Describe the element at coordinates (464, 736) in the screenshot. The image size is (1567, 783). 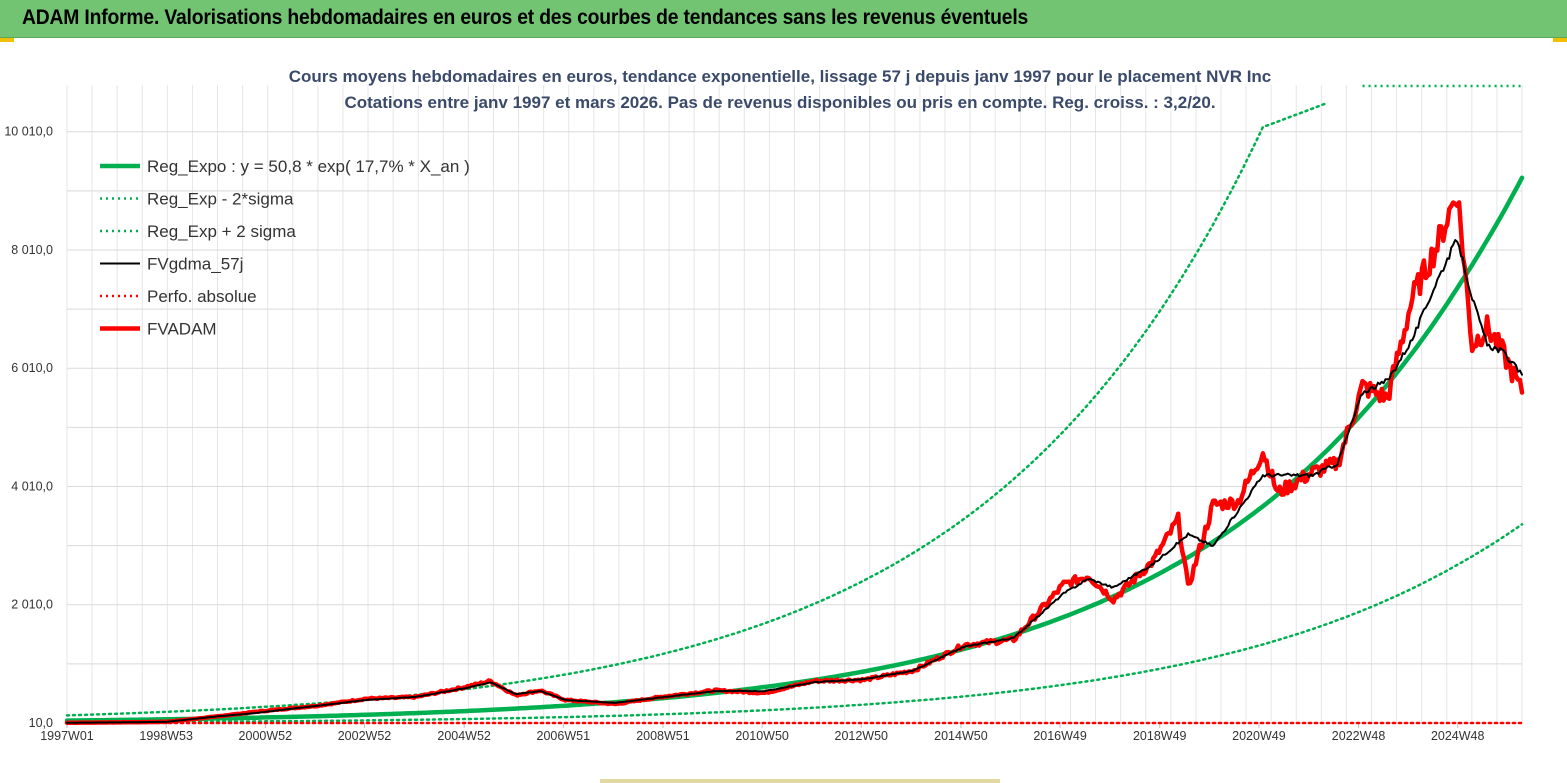
I see `x-tick-label: 2004W52` at that location.